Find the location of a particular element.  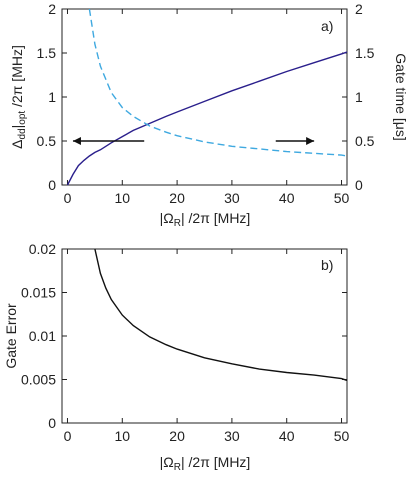

panel-b-ytick-label: 0.015 is located at coordinates (38, 293).